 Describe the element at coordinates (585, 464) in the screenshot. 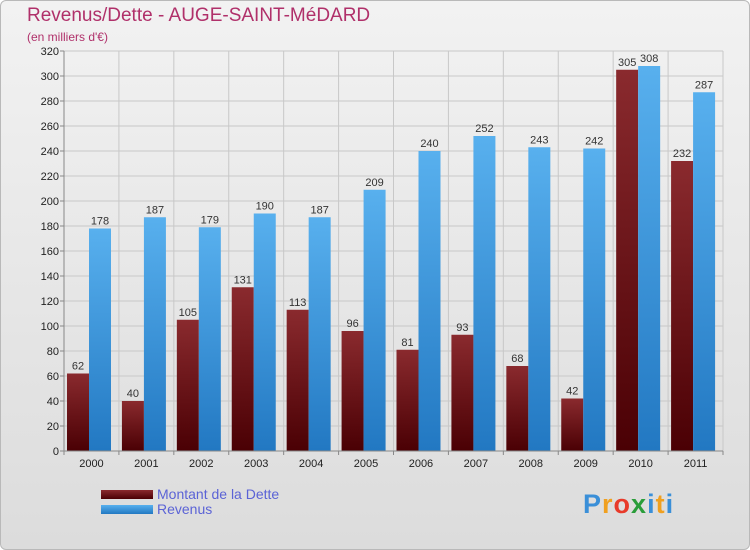

I see `x-tick-label: 2009` at that location.